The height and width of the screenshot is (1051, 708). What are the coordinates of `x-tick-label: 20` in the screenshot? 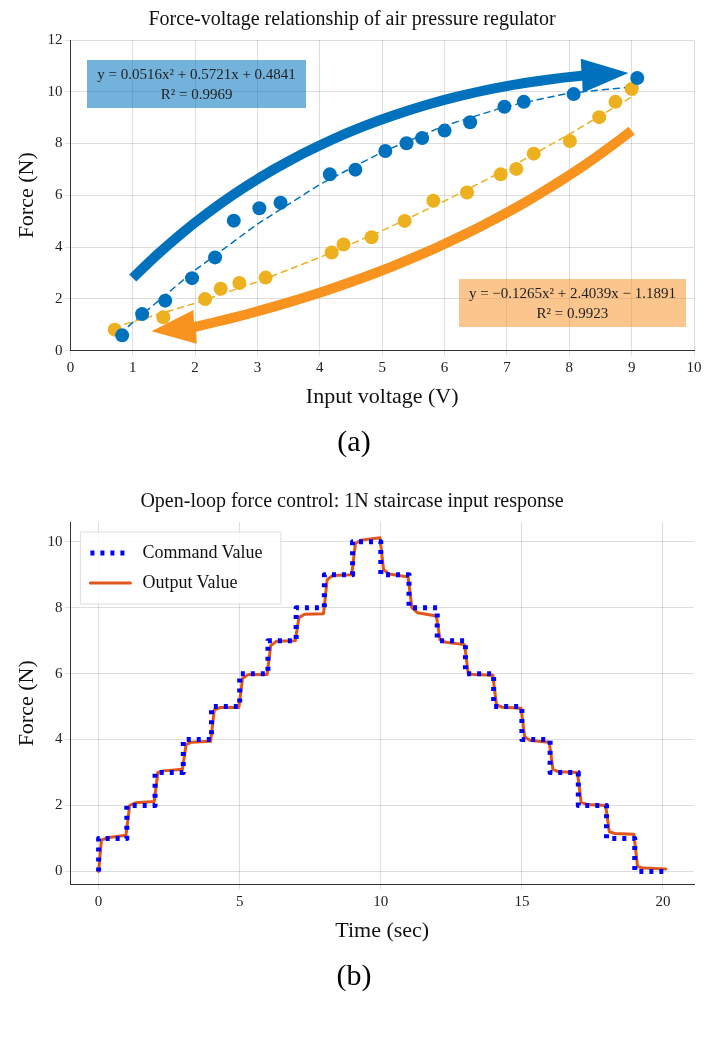 It's located at (663, 900).